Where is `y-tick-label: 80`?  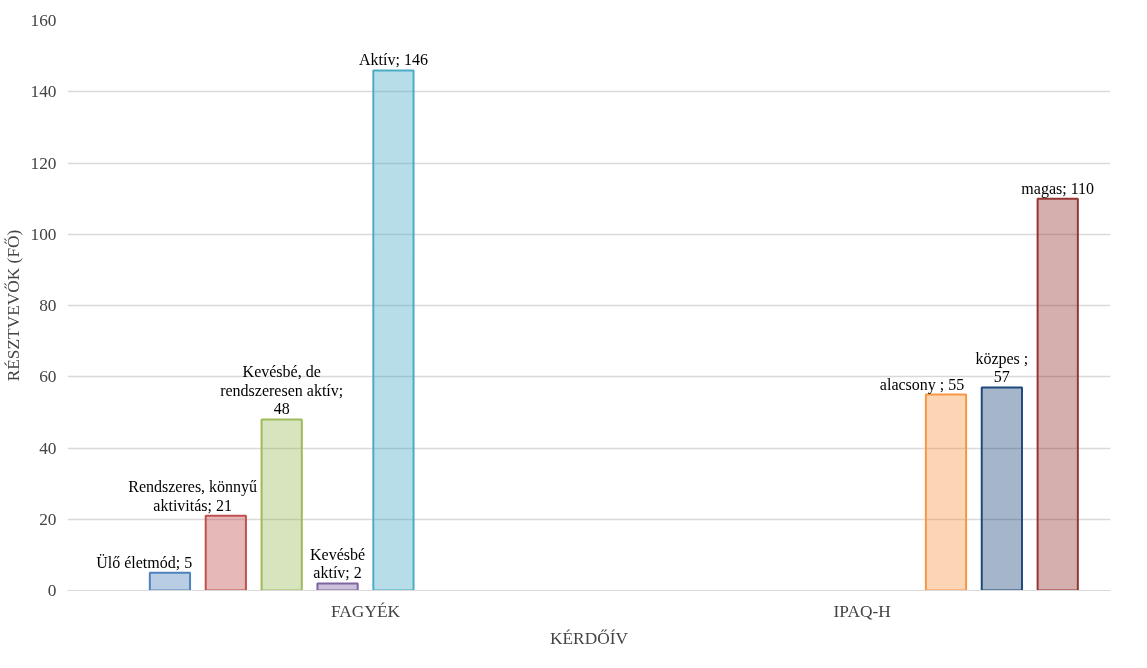 y-tick-label: 80 is located at coordinates (48, 305).